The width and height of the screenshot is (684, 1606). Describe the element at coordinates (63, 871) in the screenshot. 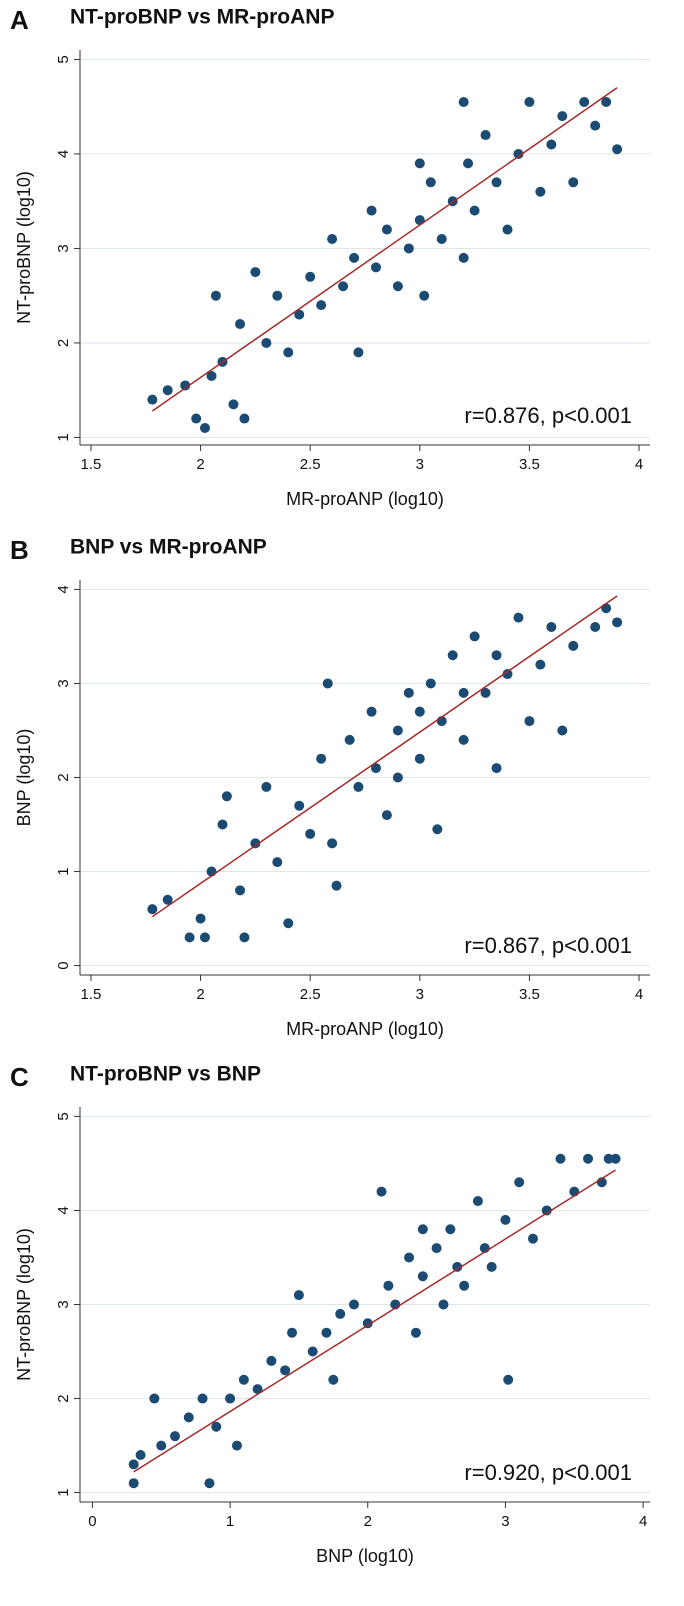

I see `y-tick-label: 1` at that location.